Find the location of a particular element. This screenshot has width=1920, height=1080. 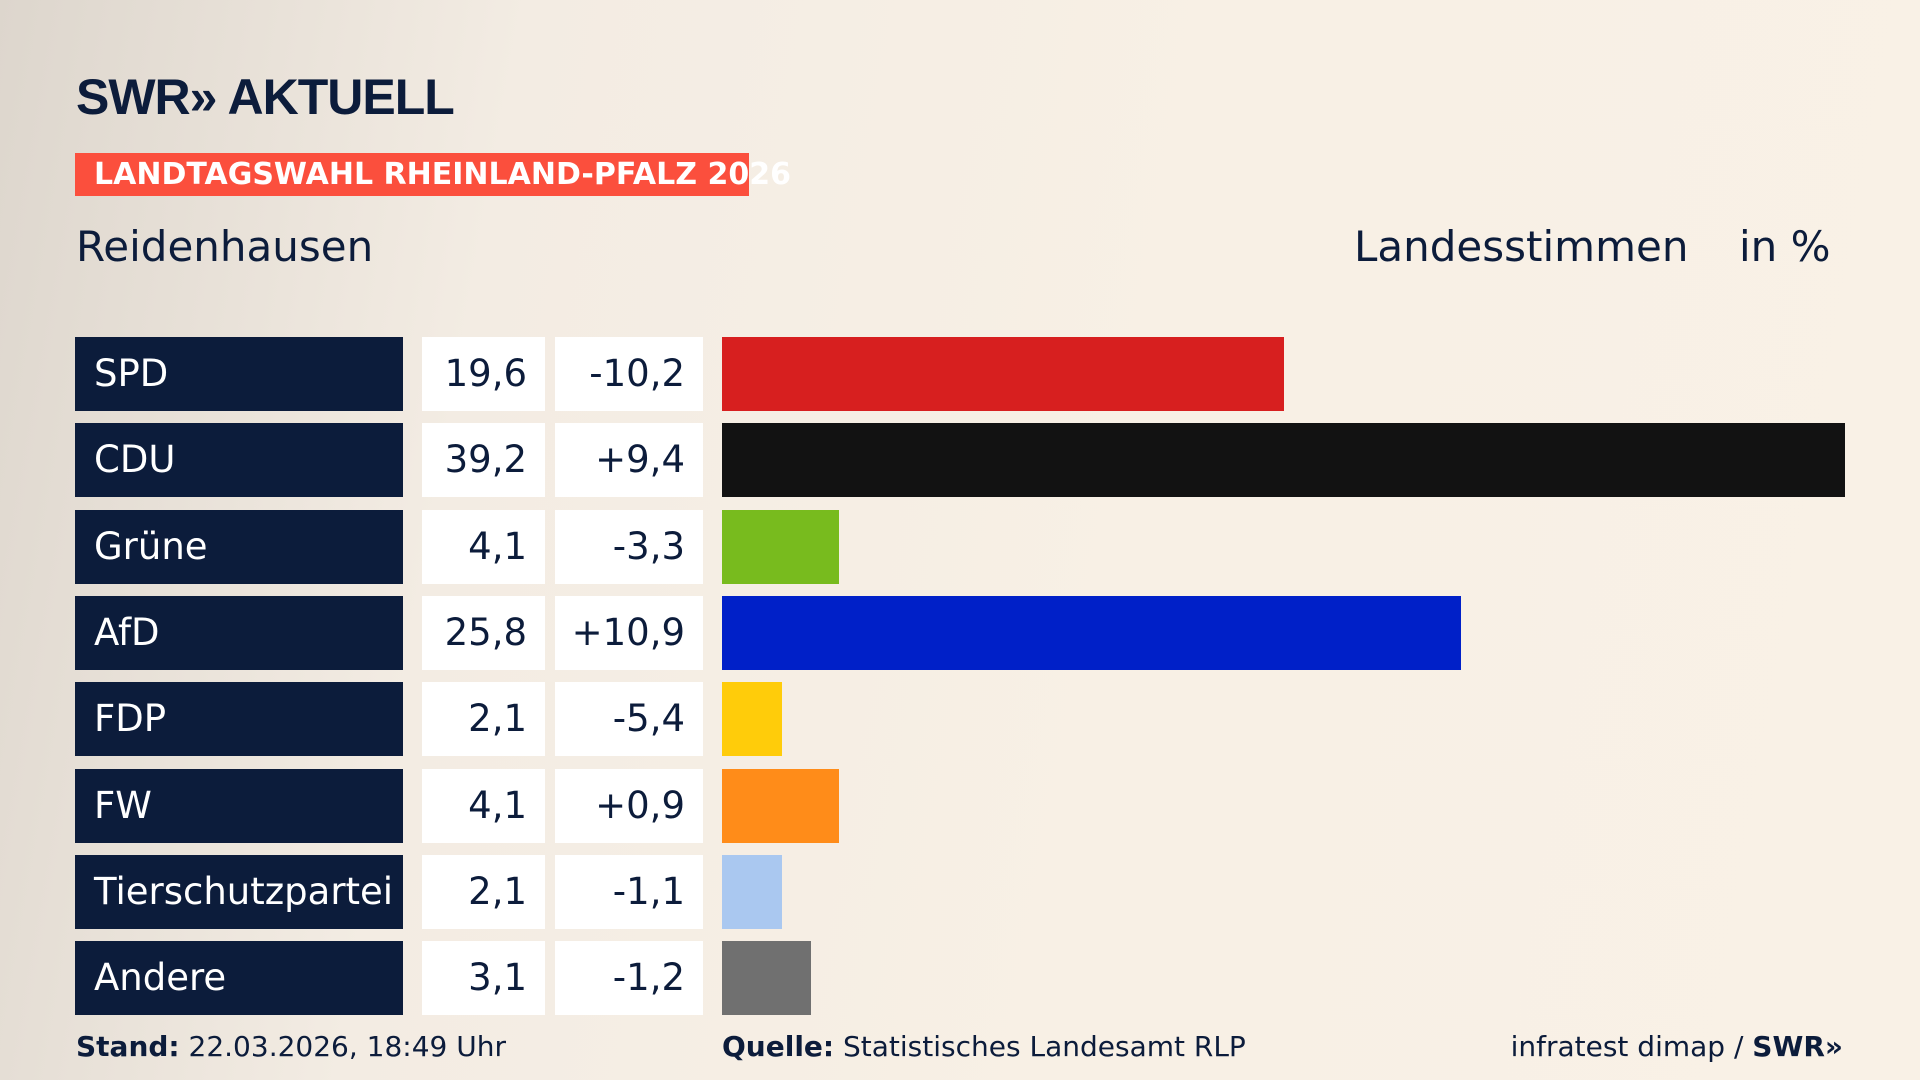

bar-grüne is located at coordinates (781, 546).